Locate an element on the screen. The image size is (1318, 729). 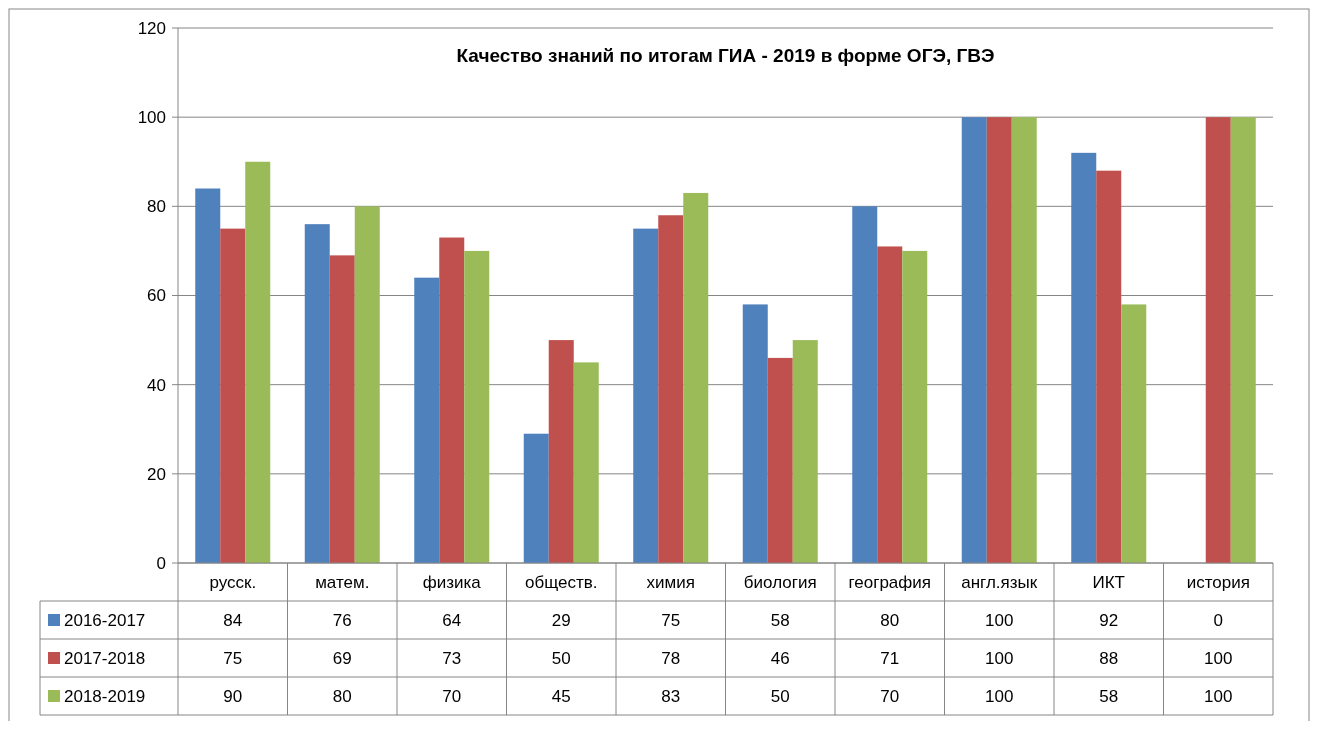
y-tick-label: 120 is located at coordinates (151, 28).